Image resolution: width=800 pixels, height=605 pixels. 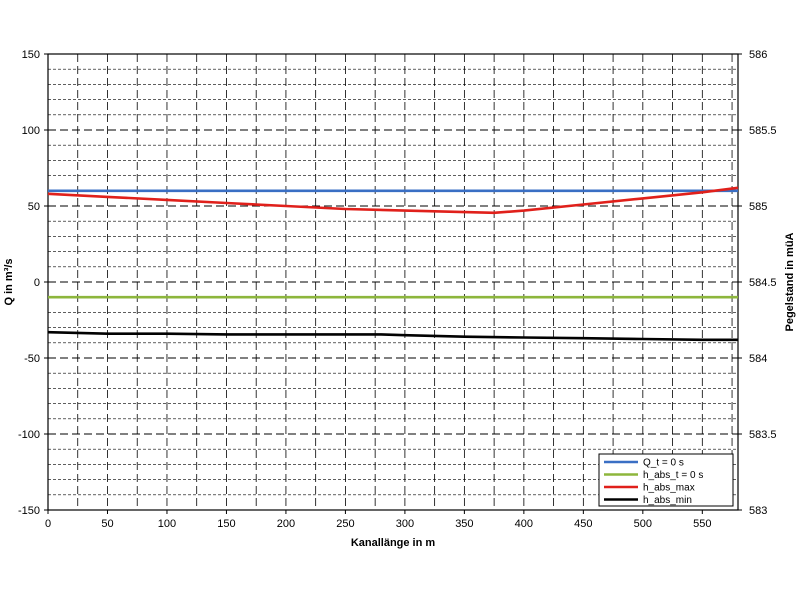 I want to click on x-tick-label: 150, so click(x=226, y=524).